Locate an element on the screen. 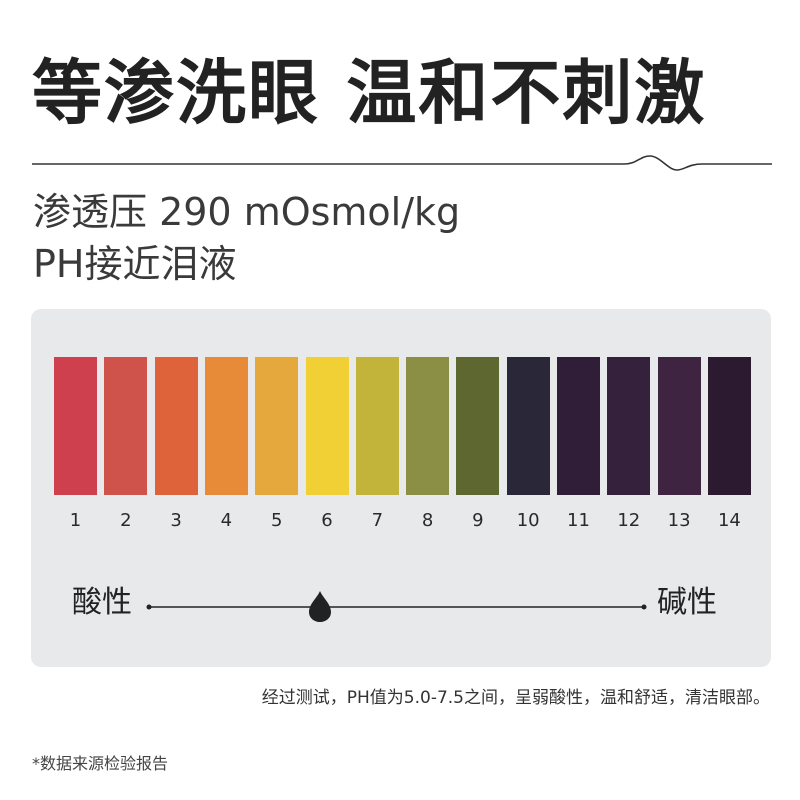 The width and height of the screenshot is (800, 800). acid-label: 酸性 is located at coordinates (102, 602).